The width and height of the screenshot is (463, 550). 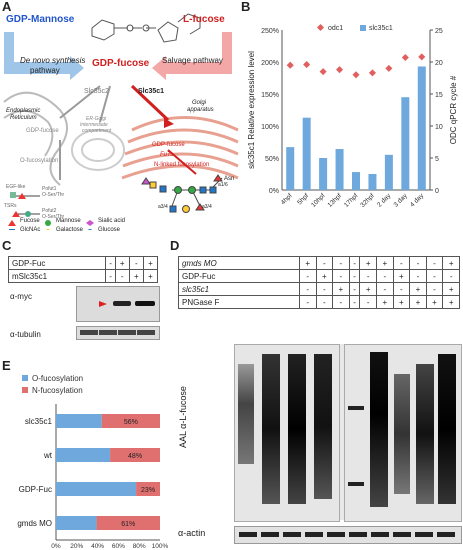 I want to click on a34b-label: a3/4, so click(x=207, y=207).